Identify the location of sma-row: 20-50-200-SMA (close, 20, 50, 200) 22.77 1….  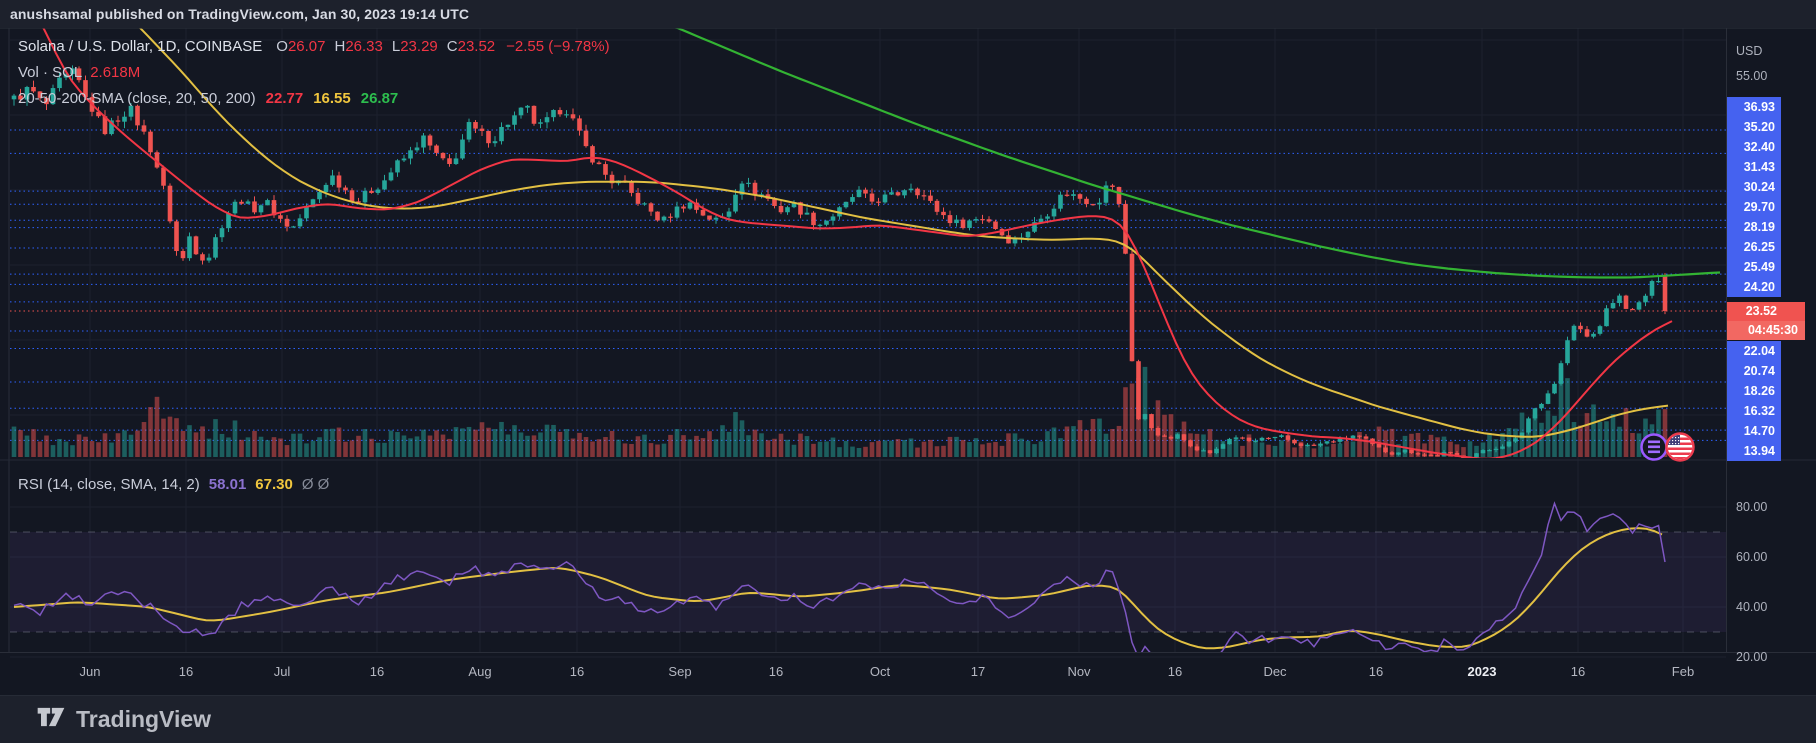
(314, 99).